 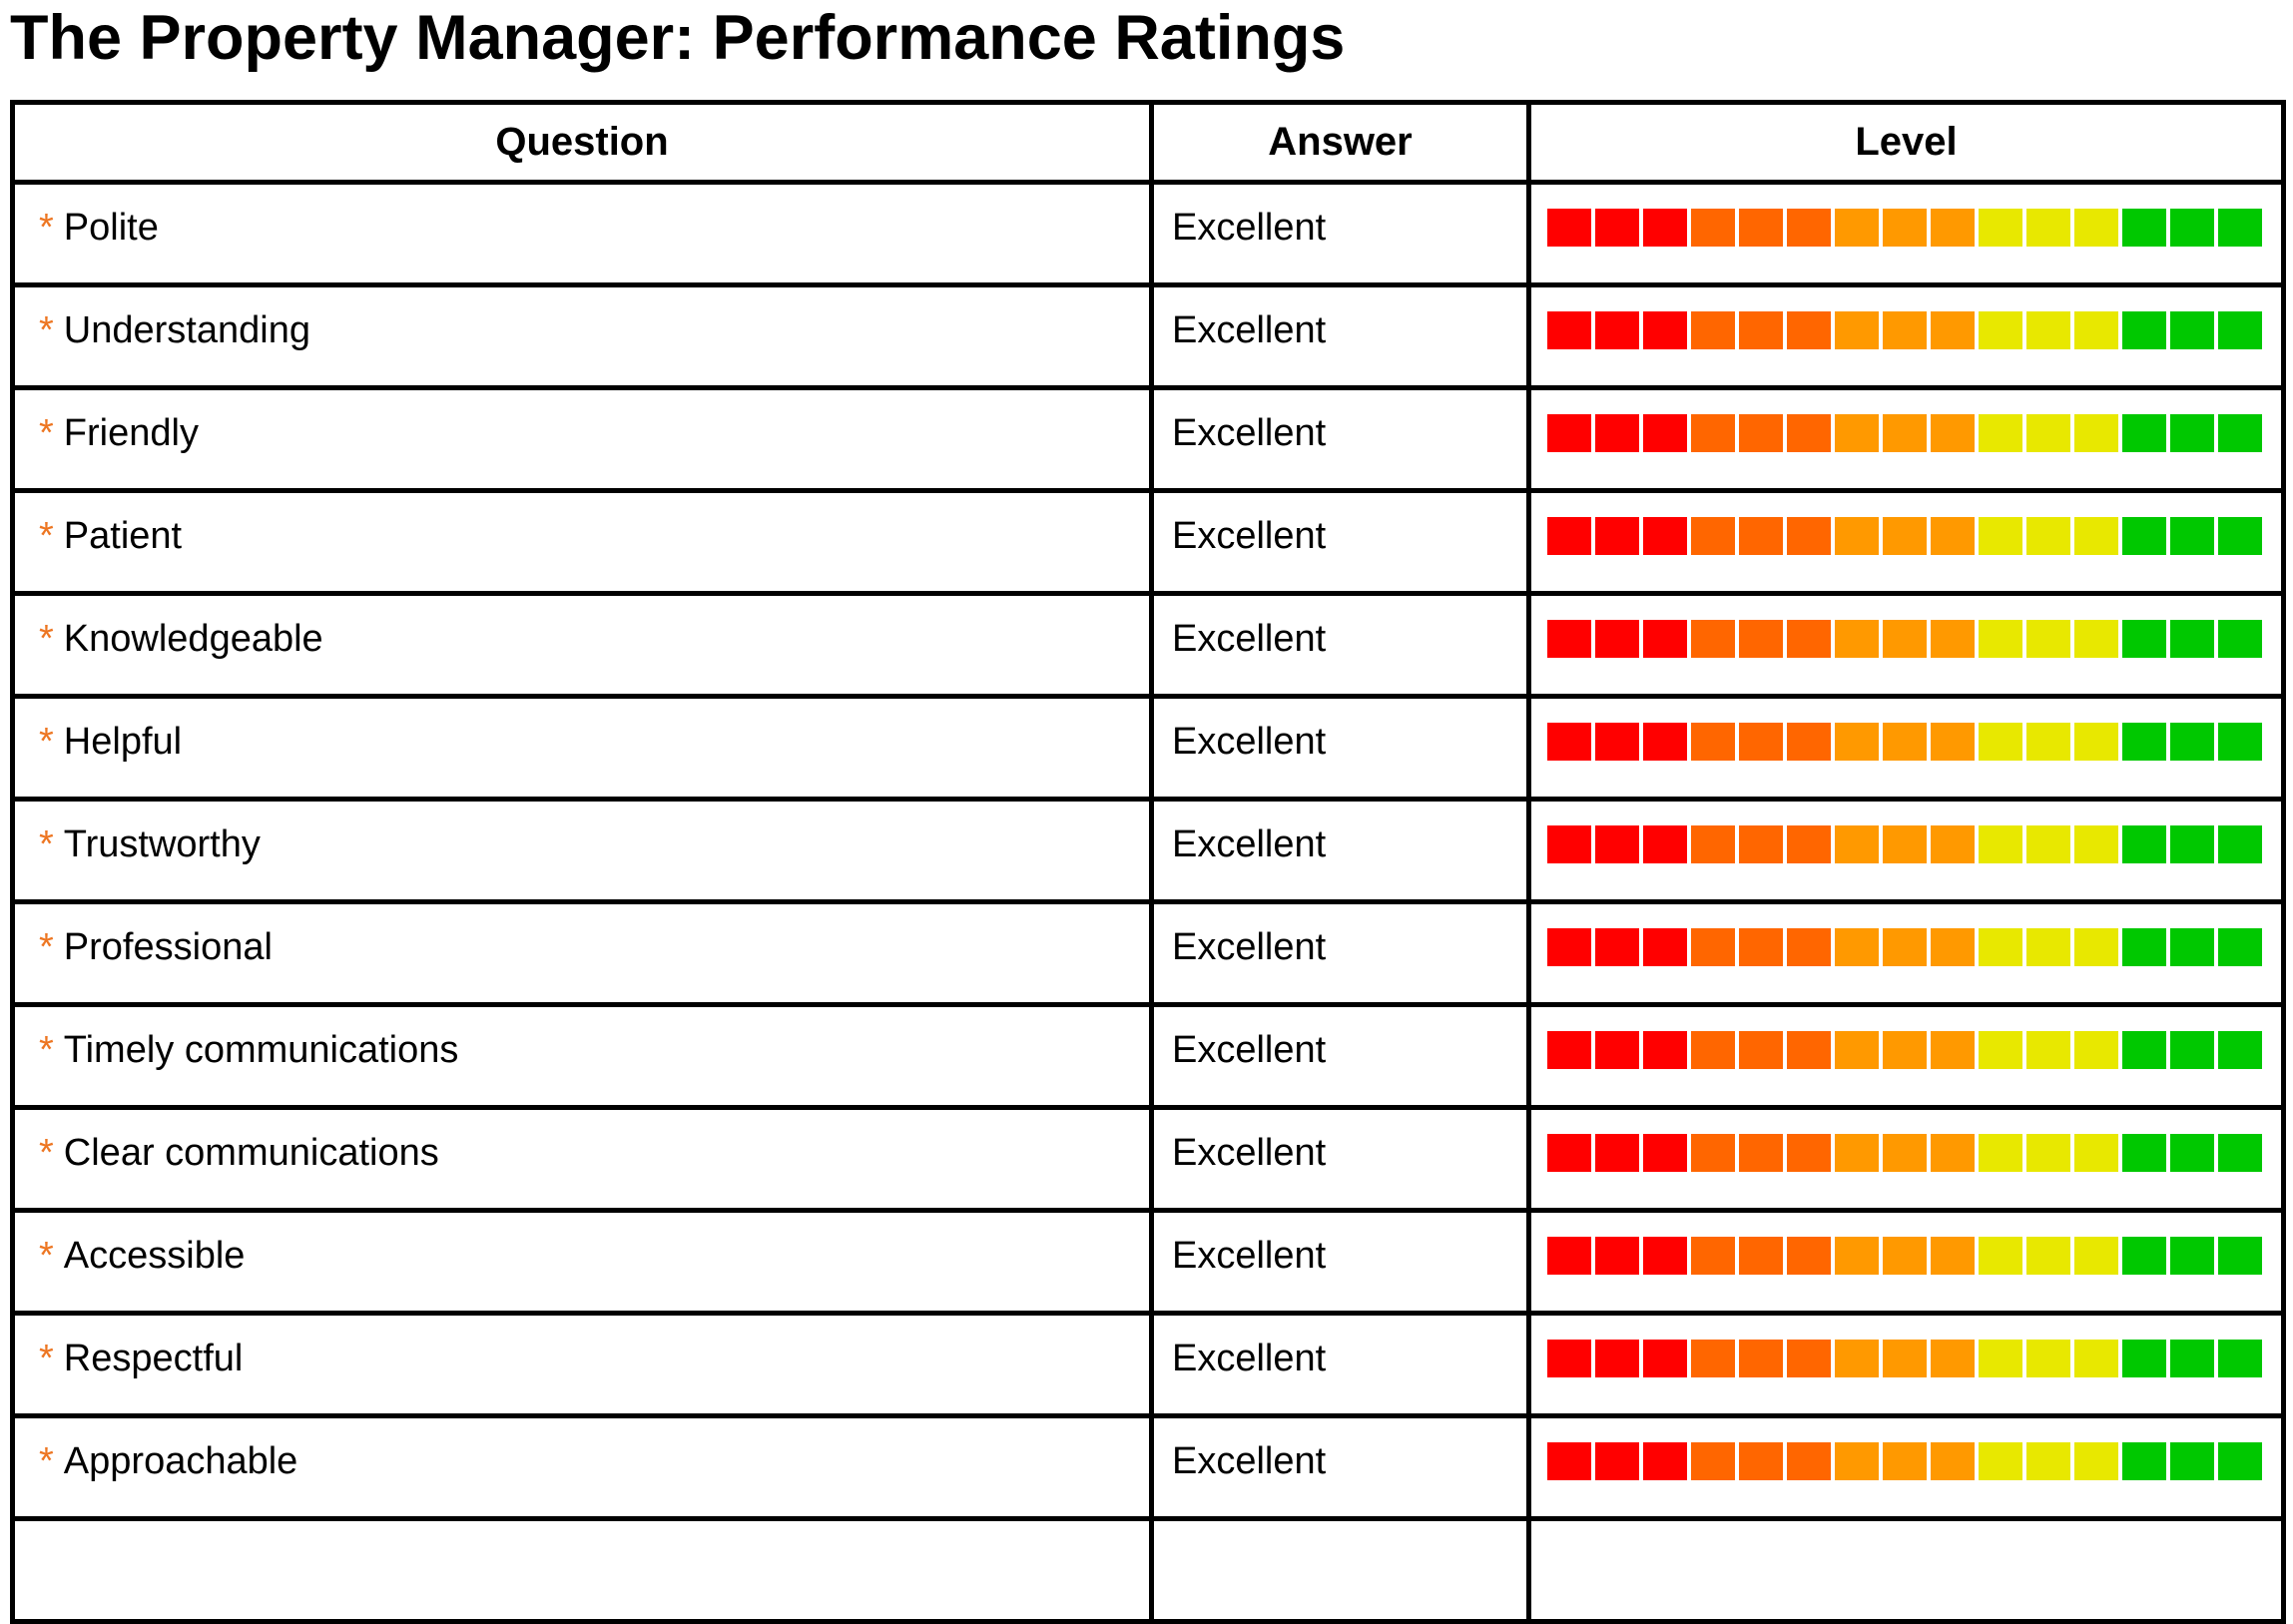 I want to click on answer-value: Excellent, so click(x=1249, y=1152).